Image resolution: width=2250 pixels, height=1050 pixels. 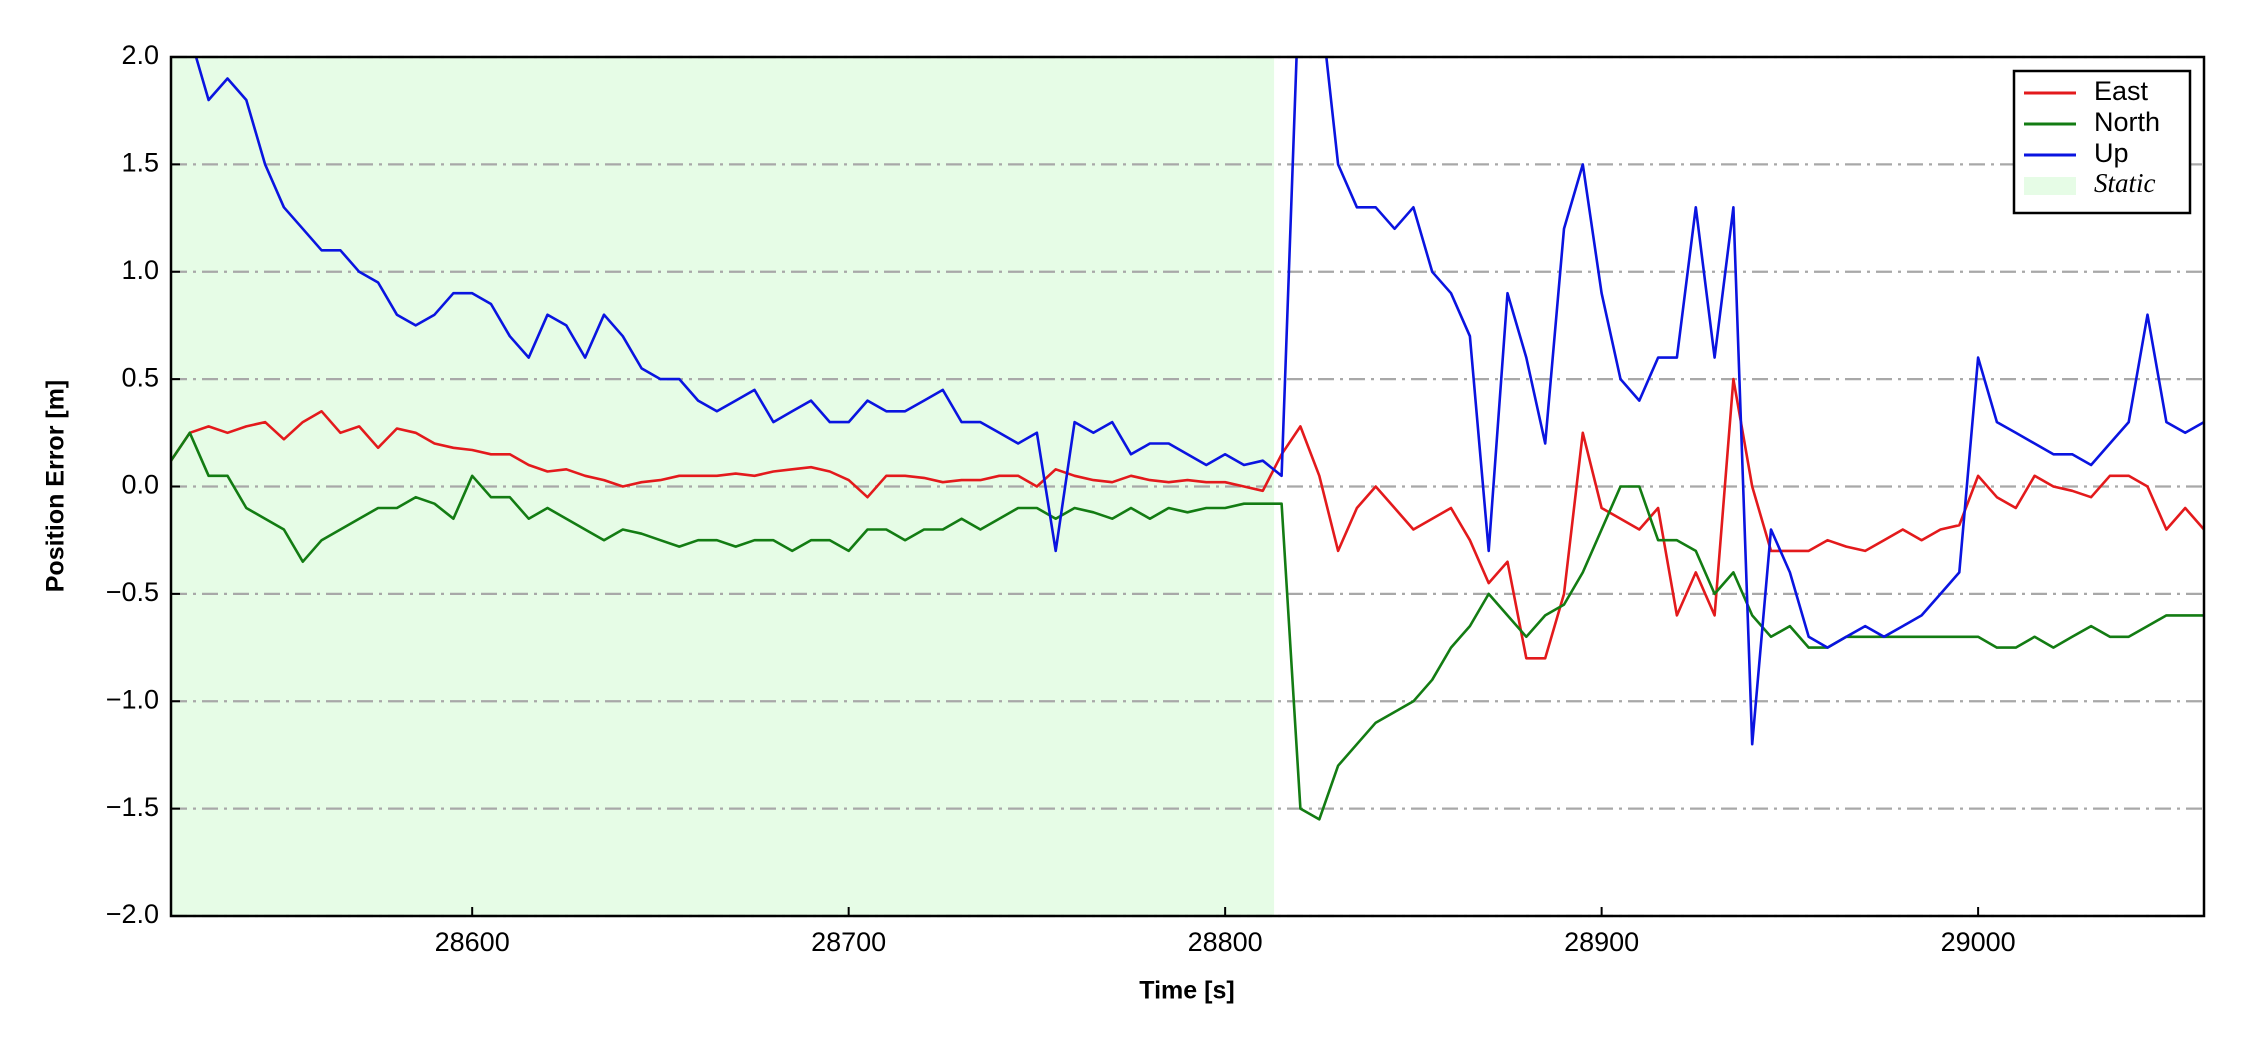 What do you see at coordinates (1225, 942) in the screenshot?
I see `x-tick-label: 28800` at bounding box center [1225, 942].